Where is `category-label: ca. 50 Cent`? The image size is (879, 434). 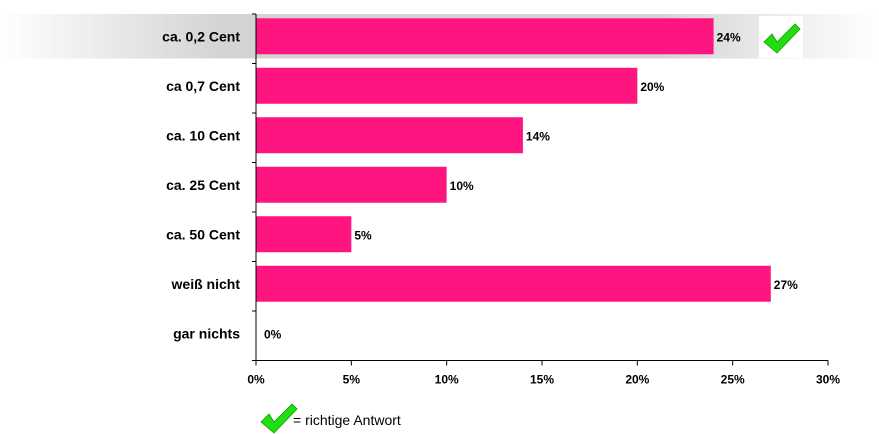
category-label: ca. 50 Cent is located at coordinates (203, 234).